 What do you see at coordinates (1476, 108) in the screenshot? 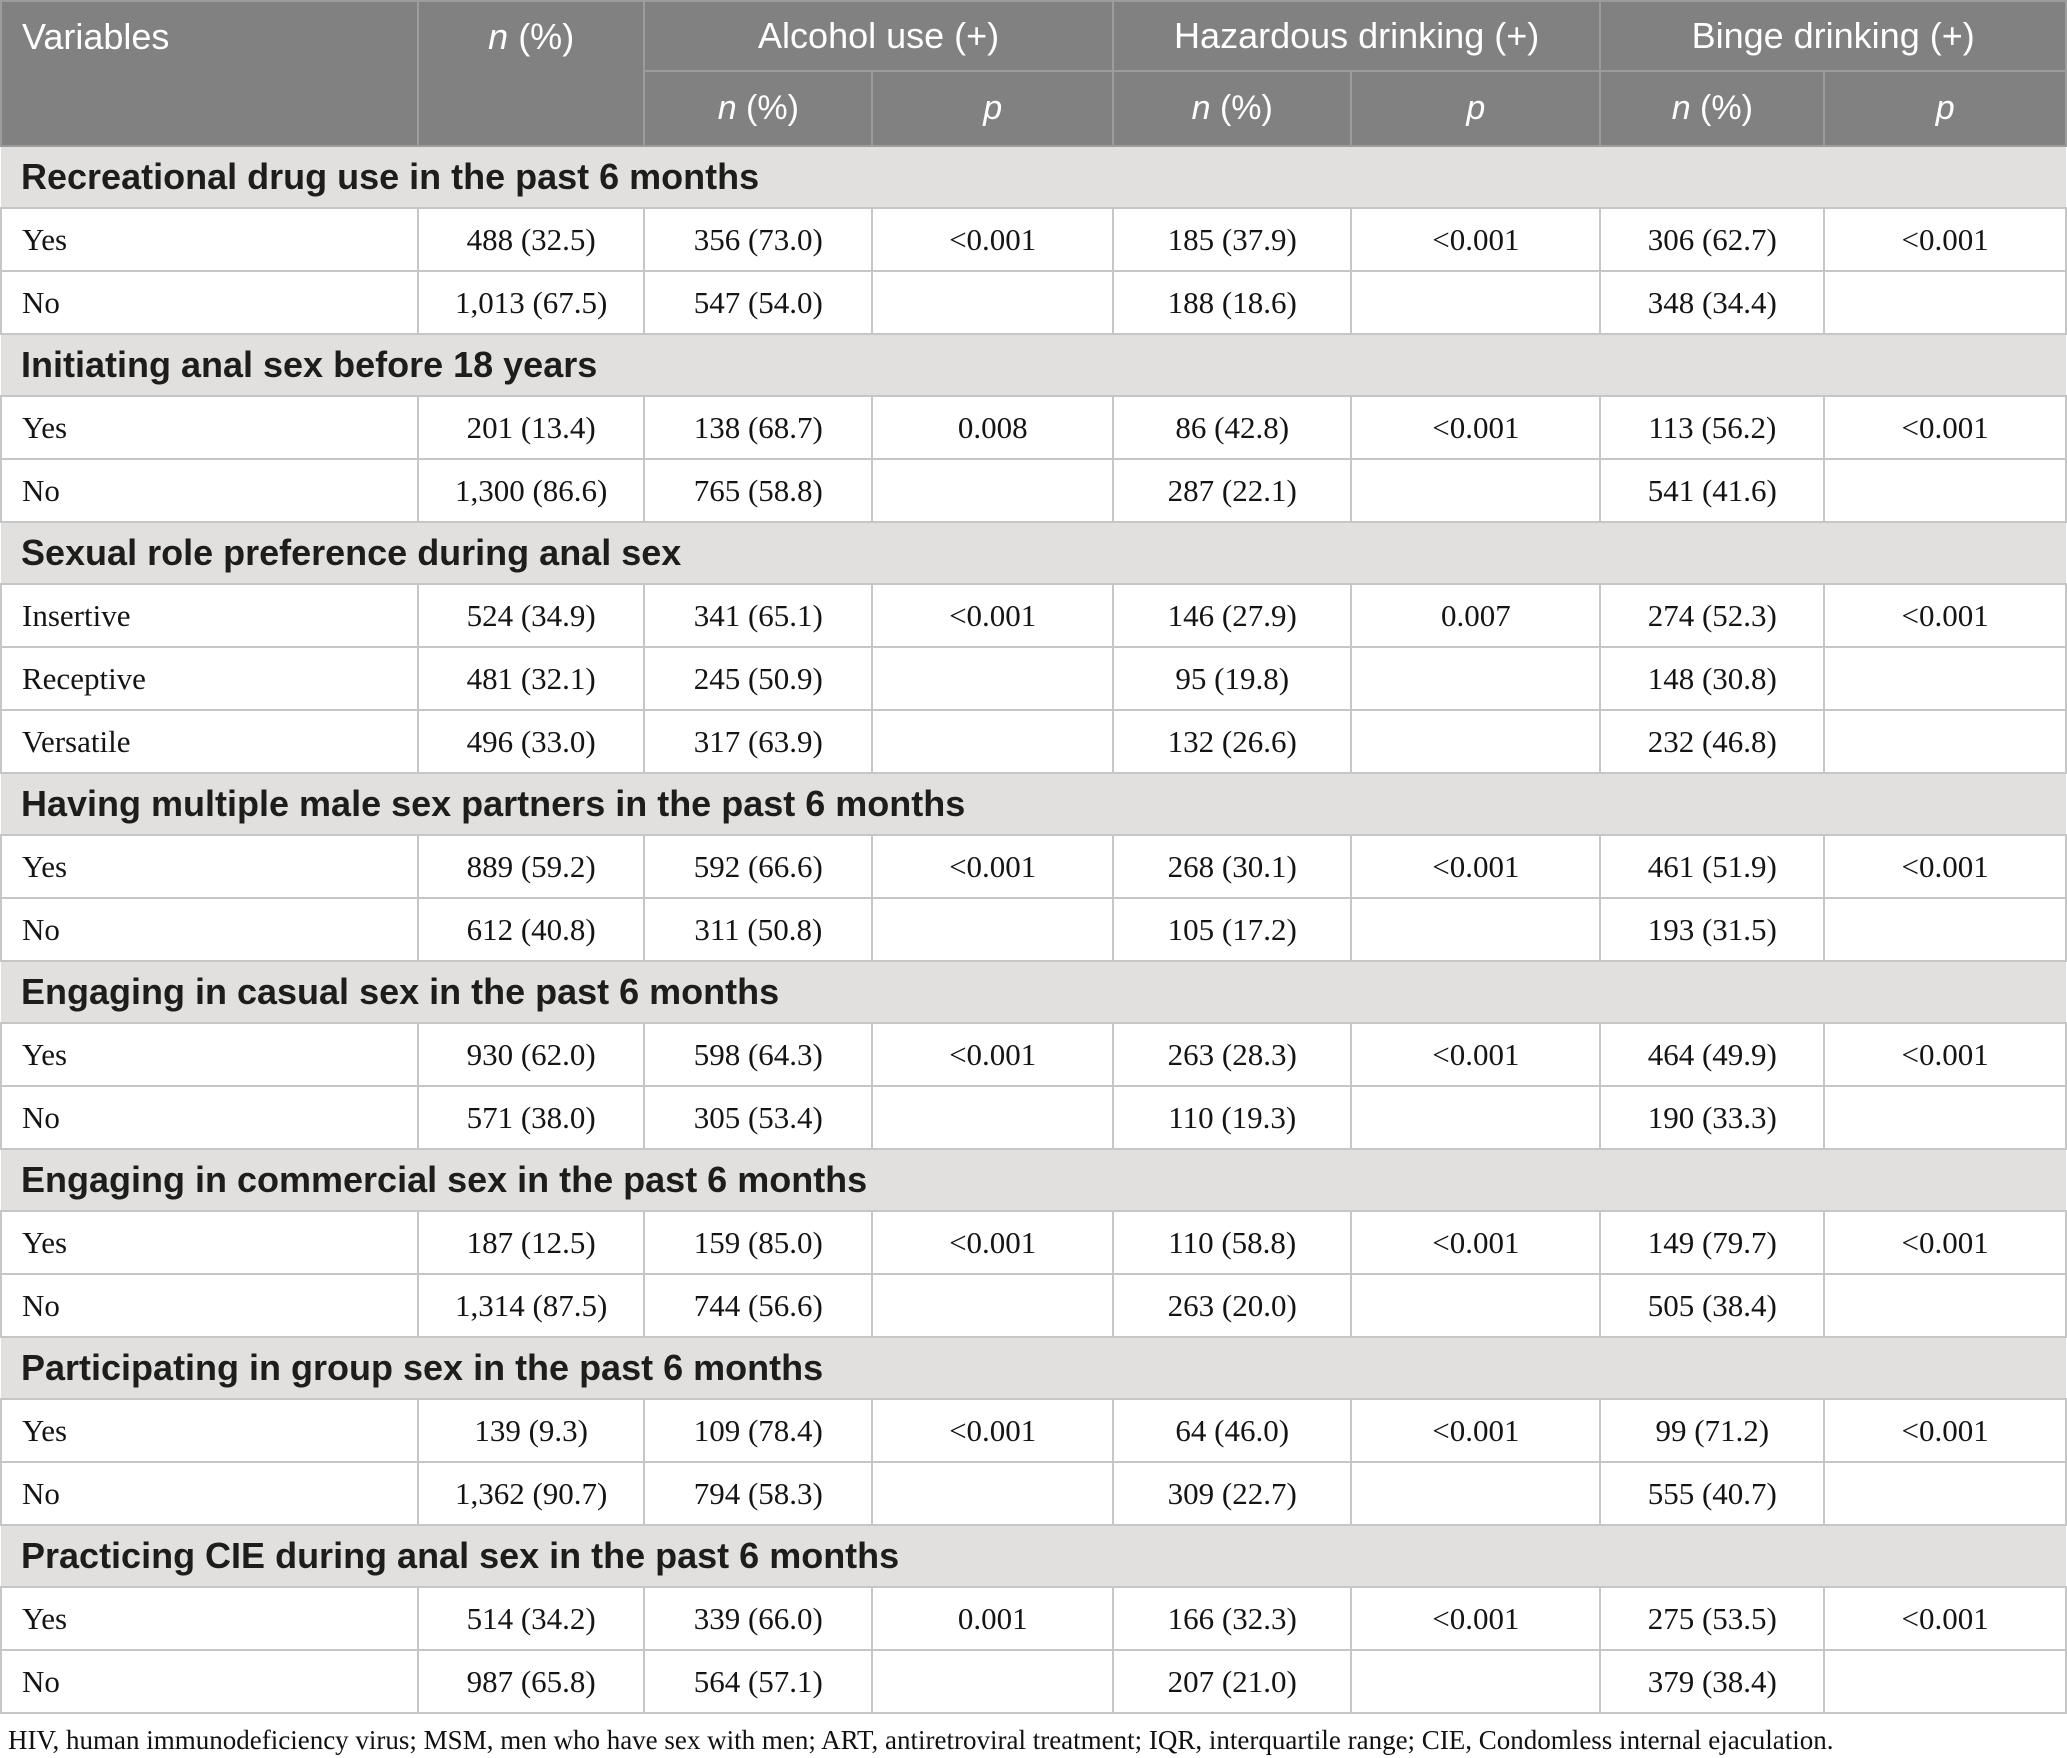
I see `subheader-hazardous-p: p` at bounding box center [1476, 108].